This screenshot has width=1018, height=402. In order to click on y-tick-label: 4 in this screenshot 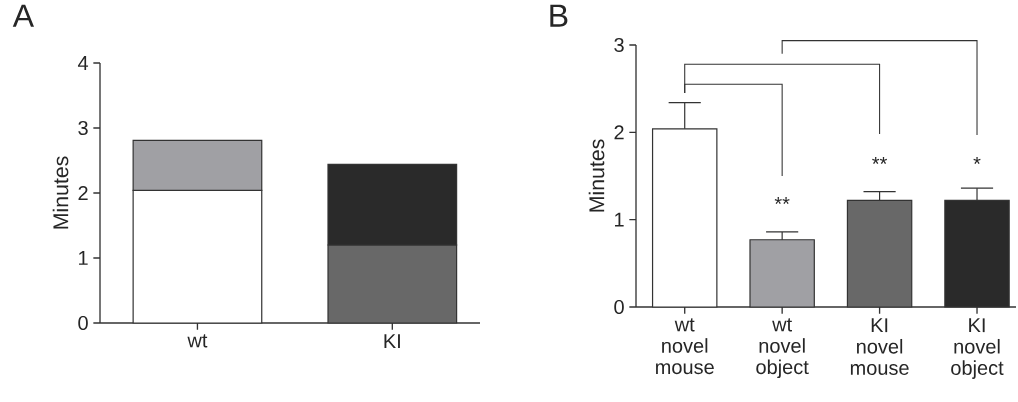, I will do `click(83, 63)`.